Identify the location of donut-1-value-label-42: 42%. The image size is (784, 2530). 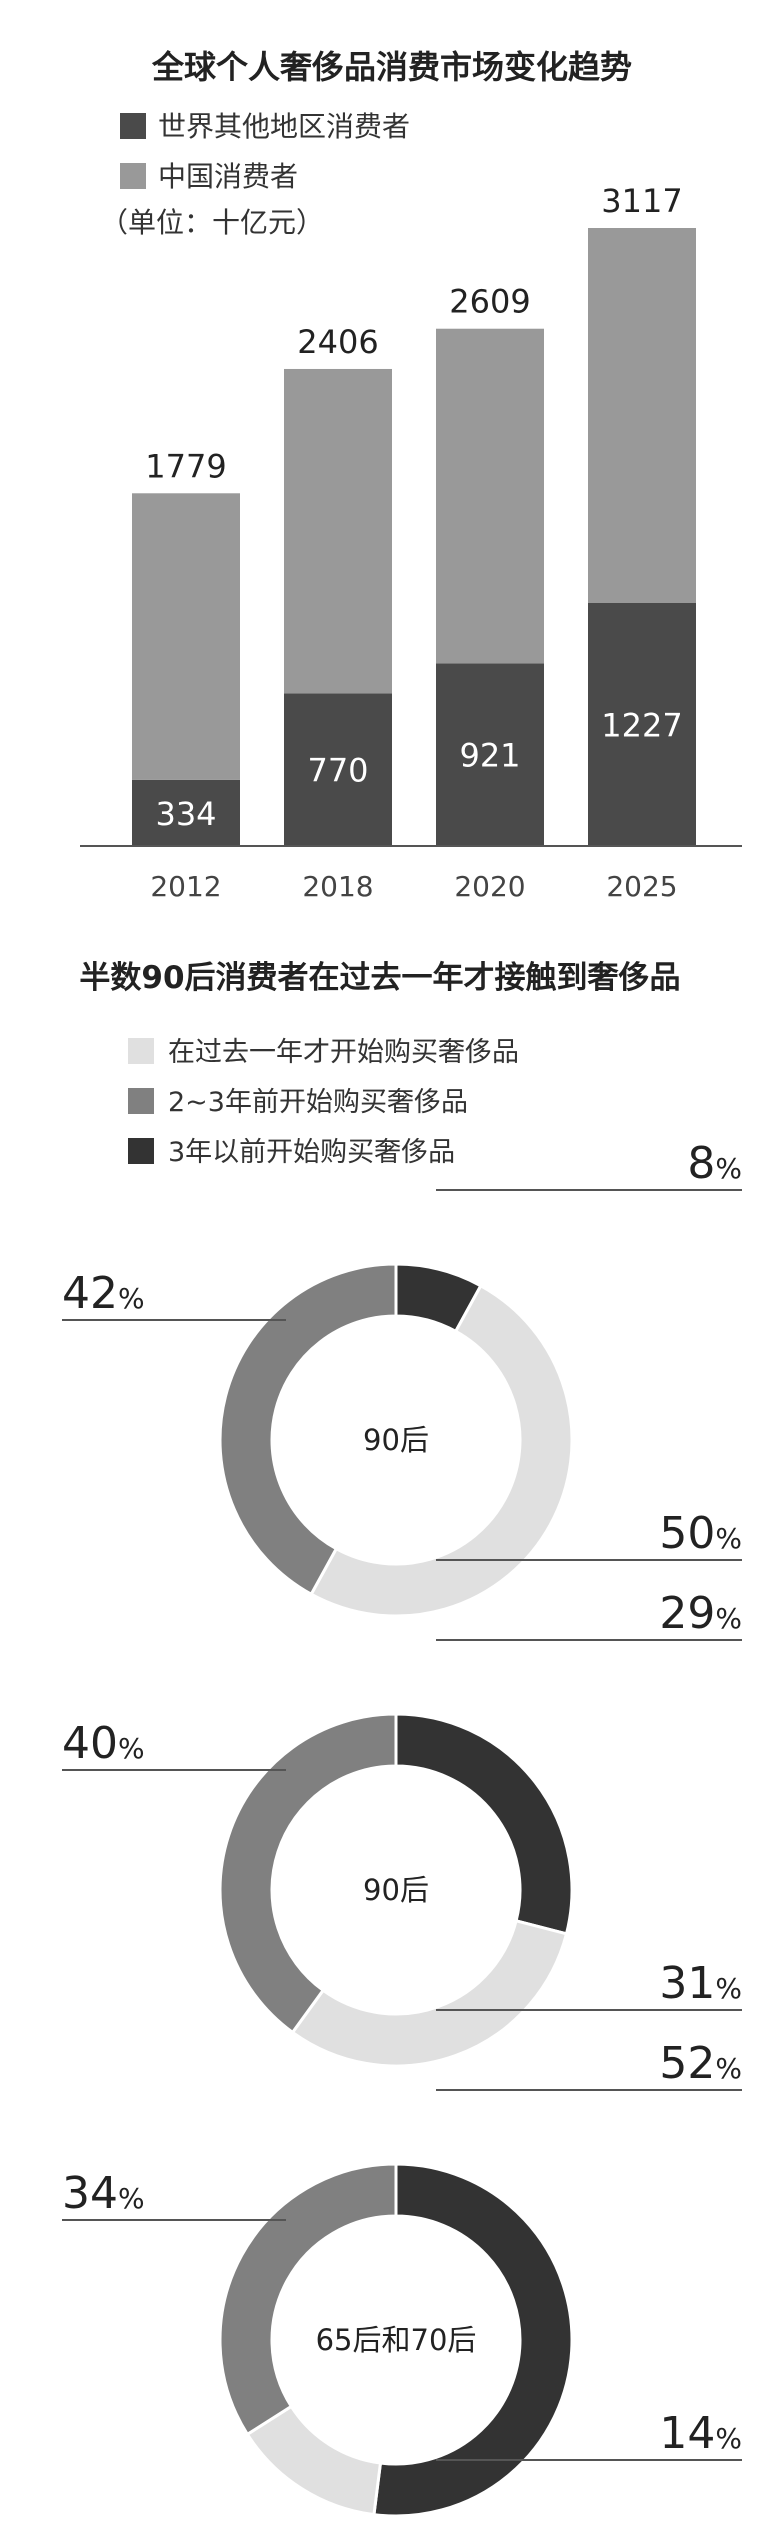
(103, 1293).